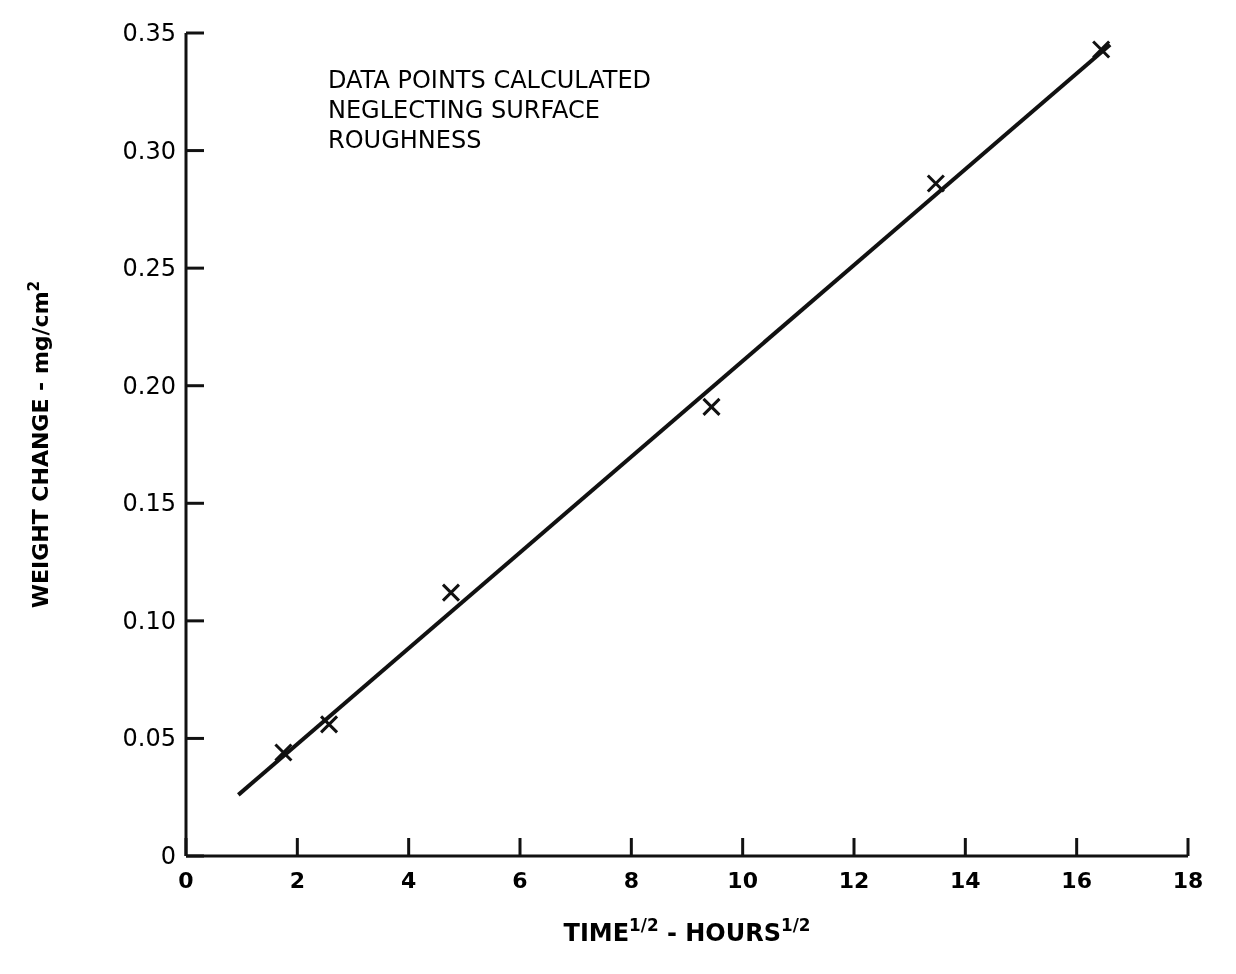 The width and height of the screenshot is (1236, 974). What do you see at coordinates (742, 880) in the screenshot?
I see `x-tick-label: 10` at bounding box center [742, 880].